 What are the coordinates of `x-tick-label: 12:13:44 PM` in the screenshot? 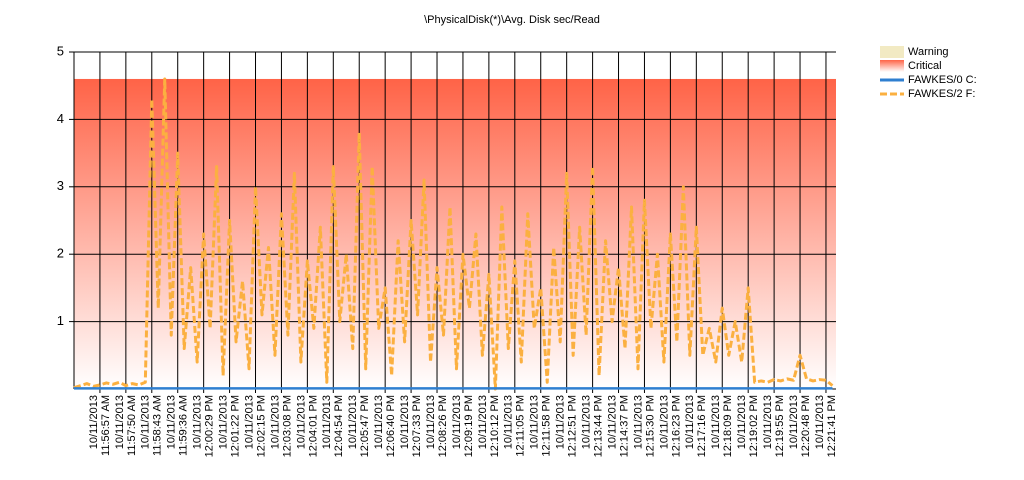 It's located at (599, 426).